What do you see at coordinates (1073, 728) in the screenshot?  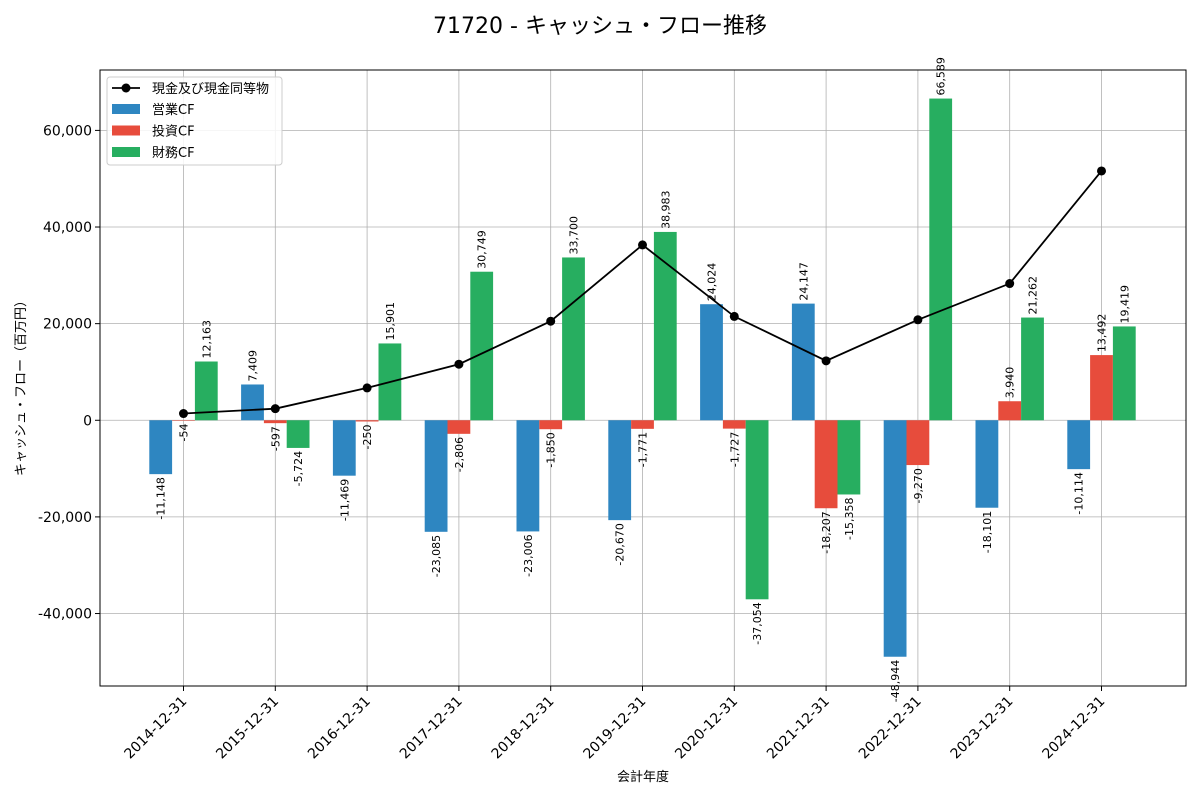 I see `x-tick-label: 2024-12-31` at bounding box center [1073, 728].